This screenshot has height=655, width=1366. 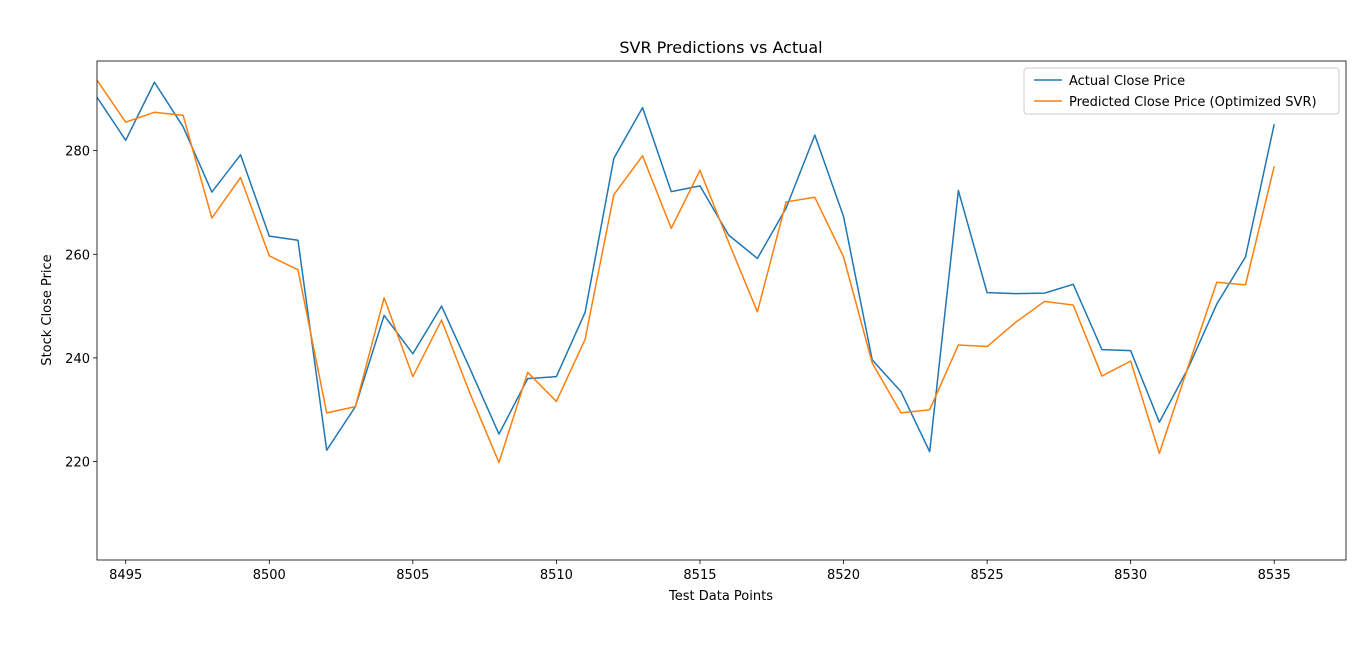 What do you see at coordinates (77, 359) in the screenshot?
I see `y-tick-label: 240` at bounding box center [77, 359].